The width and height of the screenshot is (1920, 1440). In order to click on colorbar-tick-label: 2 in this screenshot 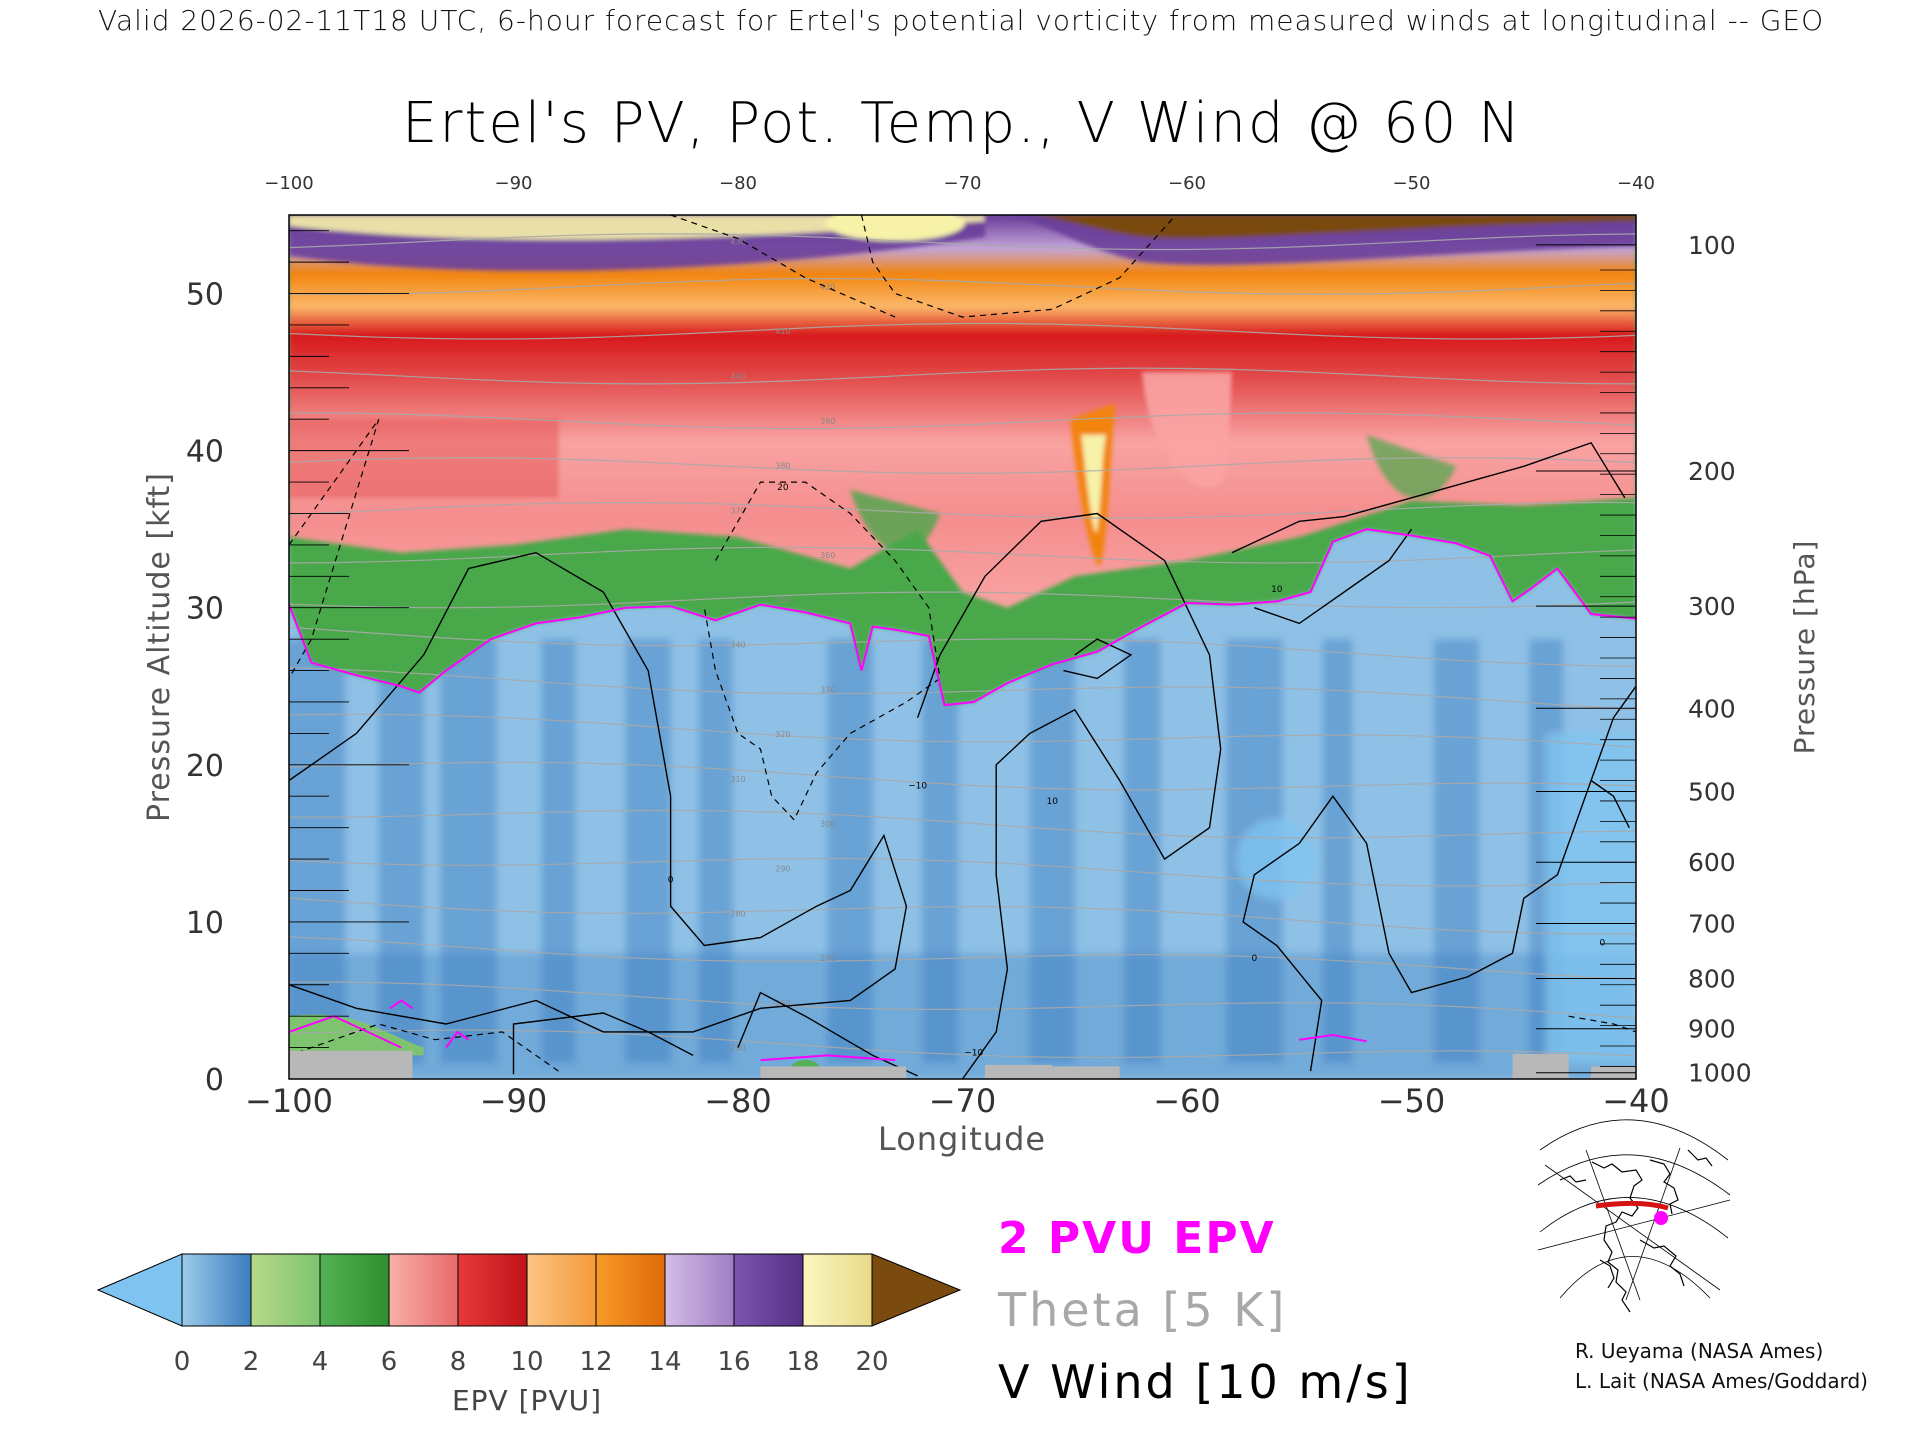, I will do `click(251, 1362)`.